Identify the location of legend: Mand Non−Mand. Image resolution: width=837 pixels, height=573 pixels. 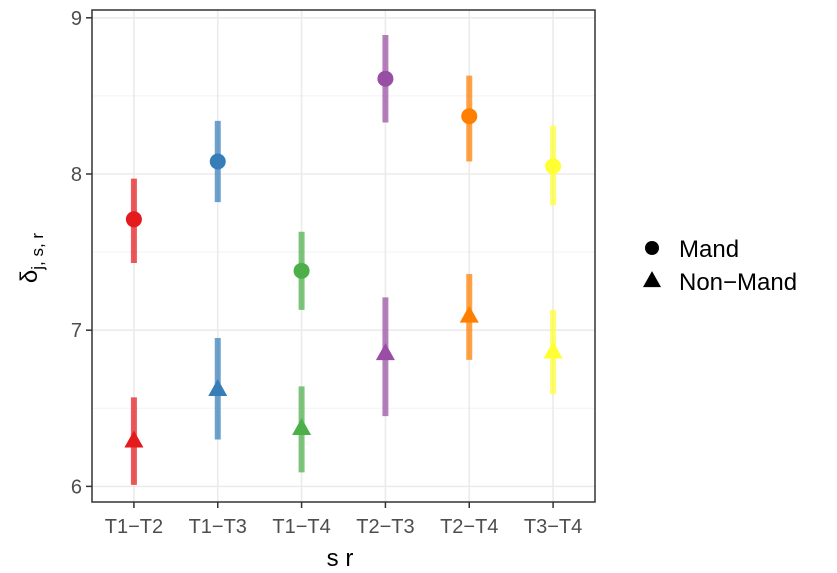
(720, 266).